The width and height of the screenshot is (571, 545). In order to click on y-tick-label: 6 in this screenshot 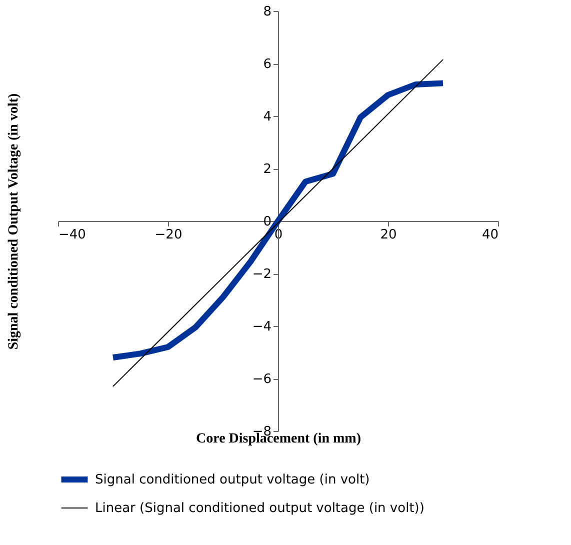, I will do `click(267, 64)`.